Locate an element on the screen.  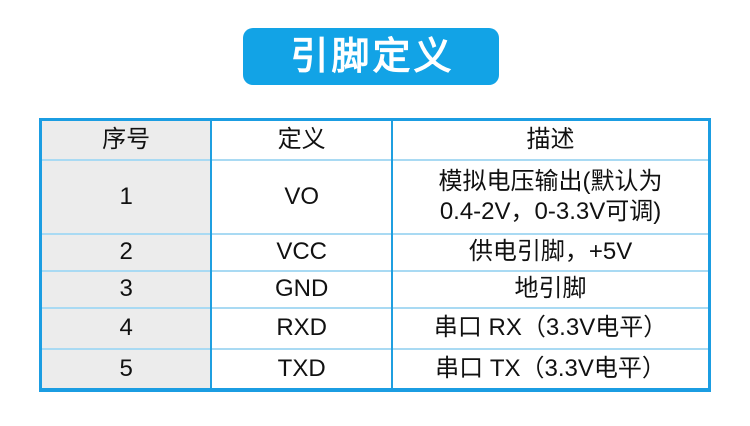
table-row: 5 TXD 串口 TX（3.3V电平） is located at coordinates (375, 368).